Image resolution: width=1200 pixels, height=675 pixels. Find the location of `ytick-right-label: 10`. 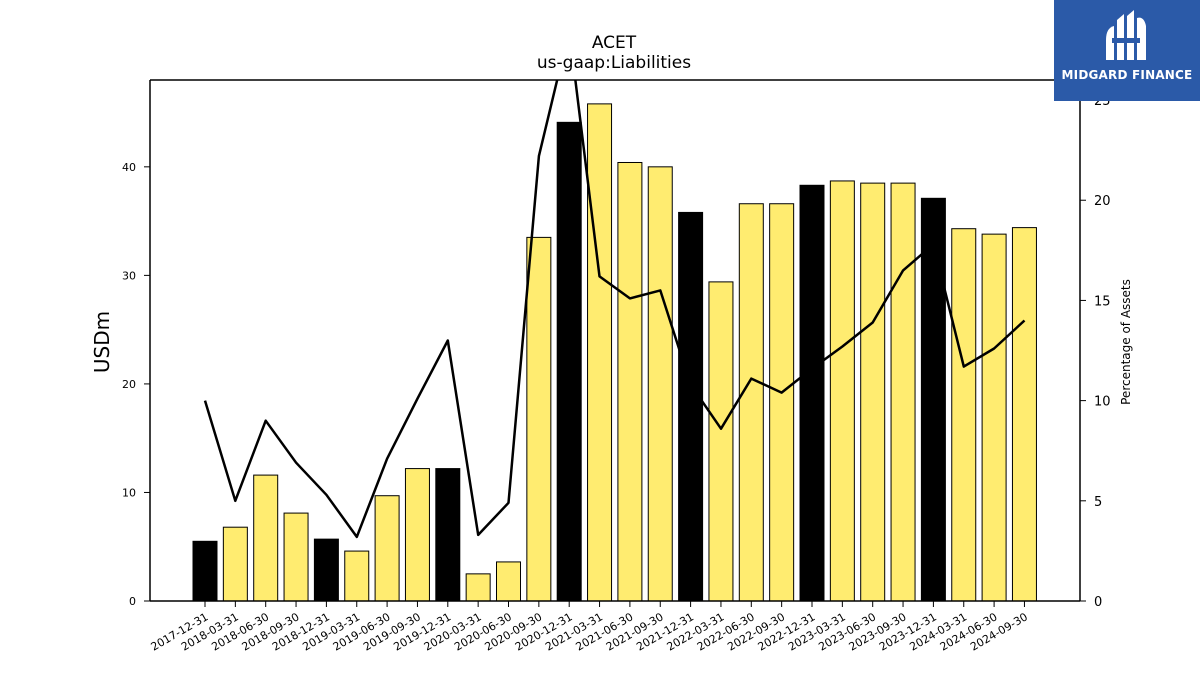

ytick-right-label: 10 is located at coordinates (1102, 402).